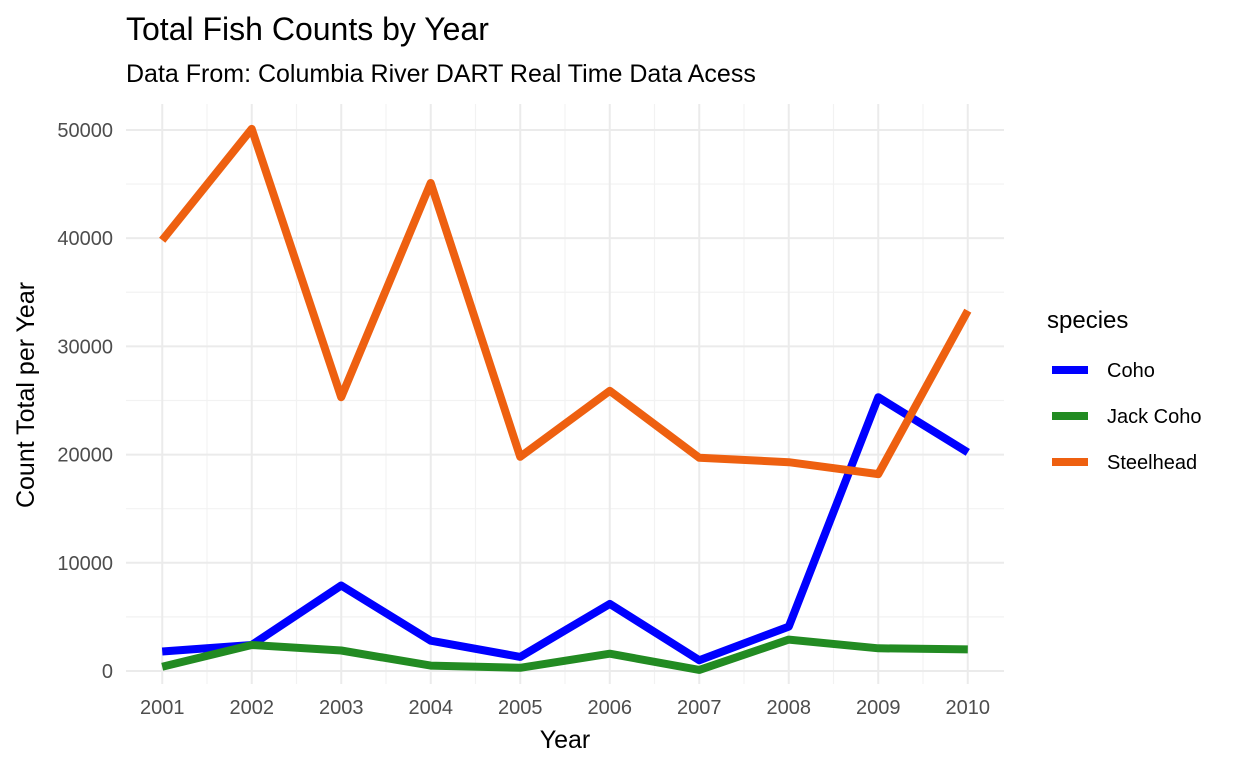 This screenshot has height=768, width=1248. Describe the element at coordinates (341, 708) in the screenshot. I see `x-tick-label: 2003` at that location.